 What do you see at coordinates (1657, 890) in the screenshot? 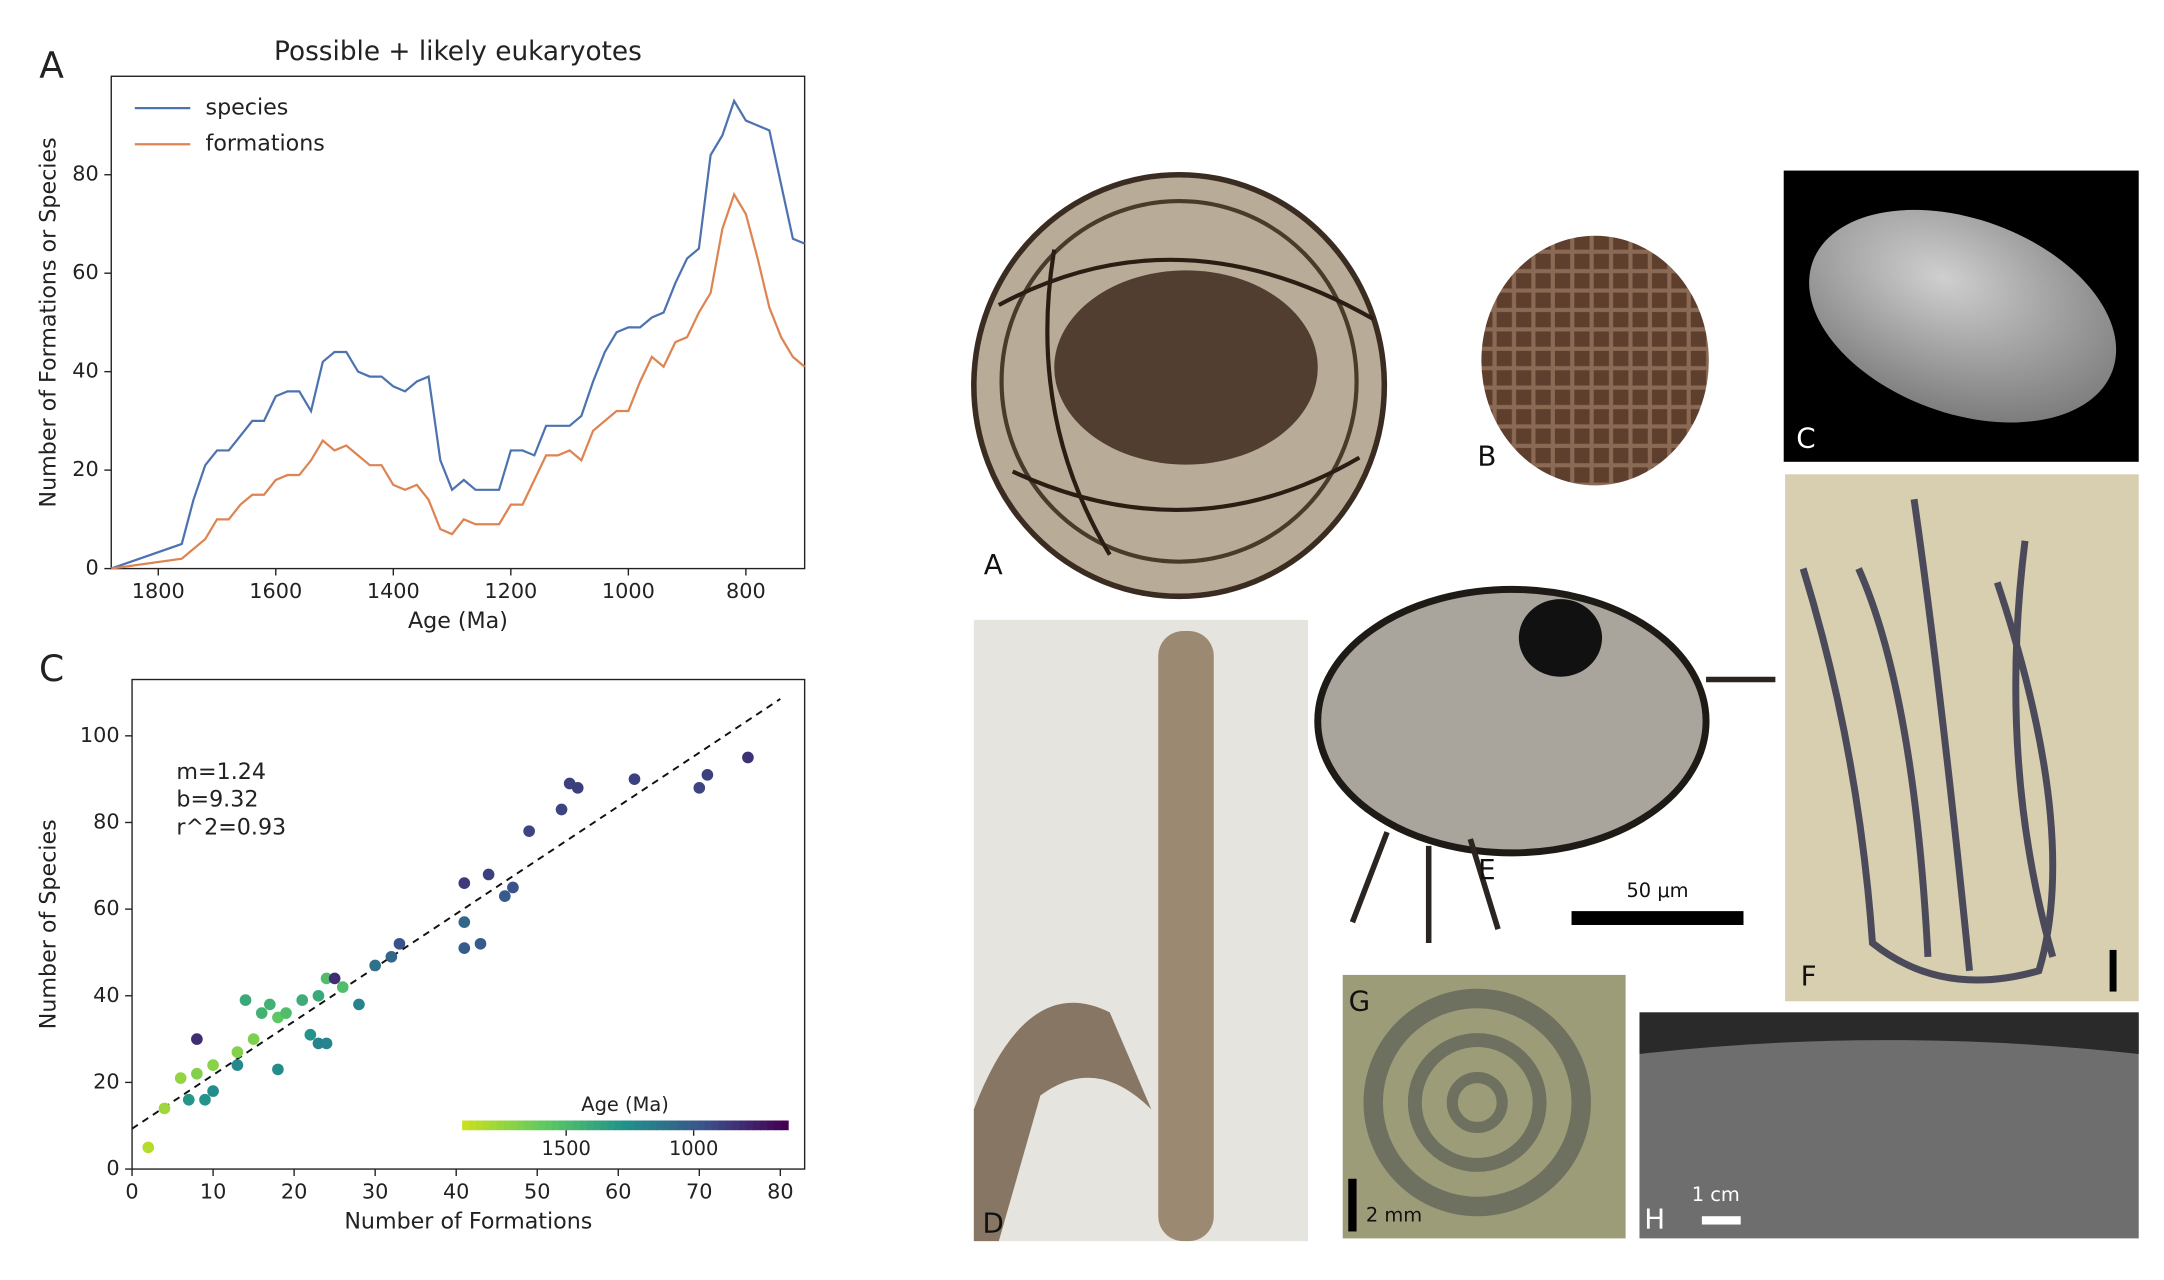
I see `scale-bar-label: 50 μm` at bounding box center [1657, 890].